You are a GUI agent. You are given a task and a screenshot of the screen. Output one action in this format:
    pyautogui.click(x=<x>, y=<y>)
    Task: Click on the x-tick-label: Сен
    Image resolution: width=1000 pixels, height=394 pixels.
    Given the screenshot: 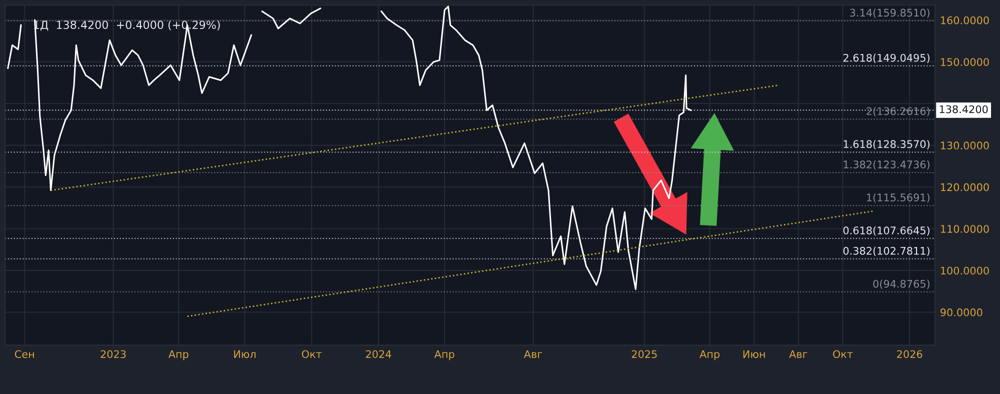 What is the action you would take?
    pyautogui.click(x=24, y=354)
    